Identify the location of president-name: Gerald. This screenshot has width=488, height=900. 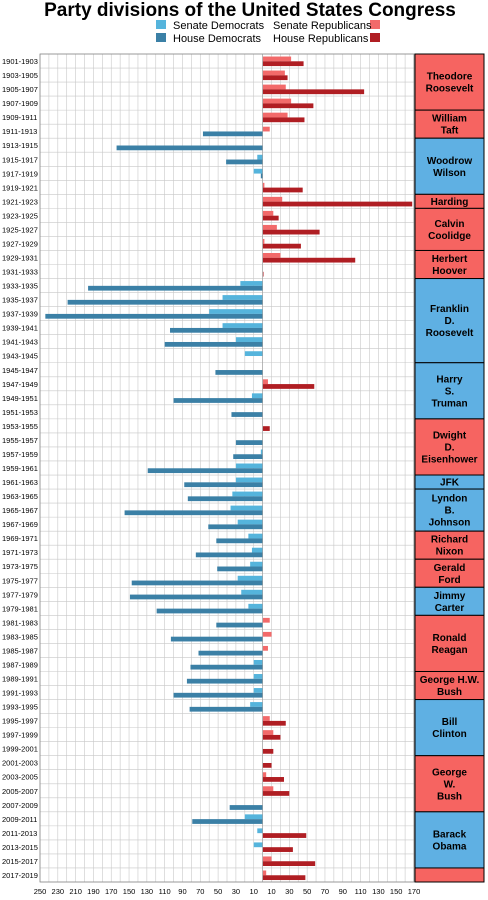
(450, 568).